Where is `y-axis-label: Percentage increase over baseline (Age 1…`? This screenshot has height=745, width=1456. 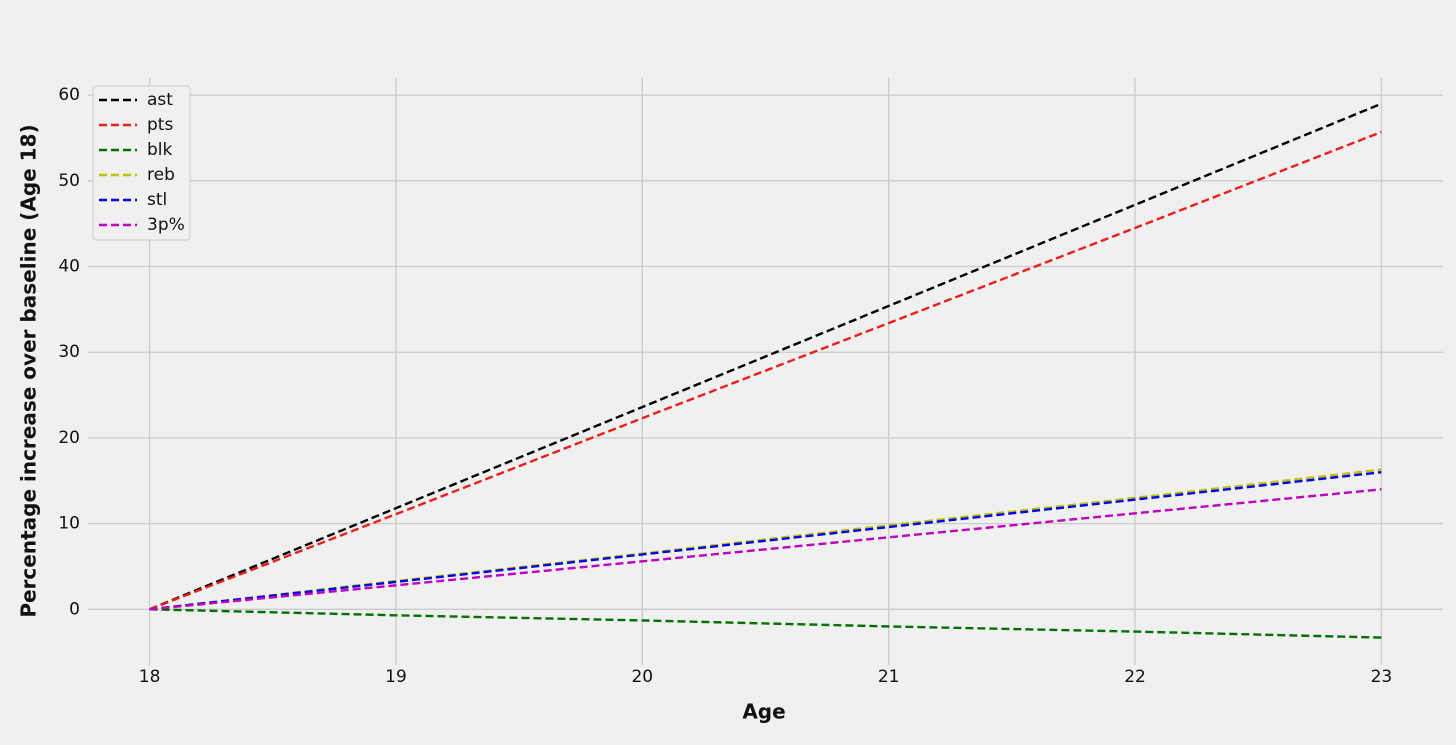
y-axis-label: Percentage increase over baseline (Age 1… is located at coordinates (29, 370).